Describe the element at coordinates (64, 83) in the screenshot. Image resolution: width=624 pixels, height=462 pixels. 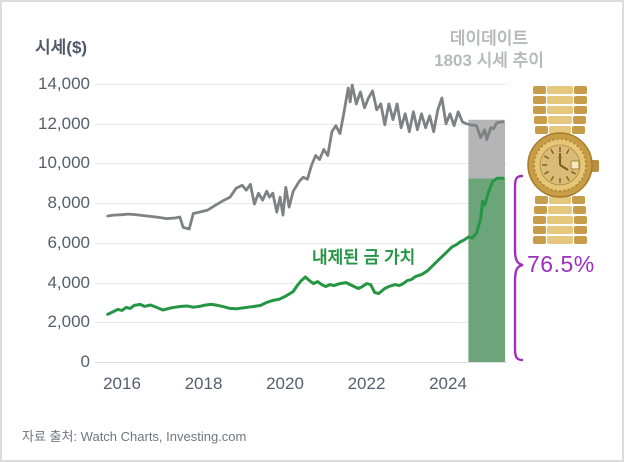
I see `y-tick-label: 14,000` at that location.